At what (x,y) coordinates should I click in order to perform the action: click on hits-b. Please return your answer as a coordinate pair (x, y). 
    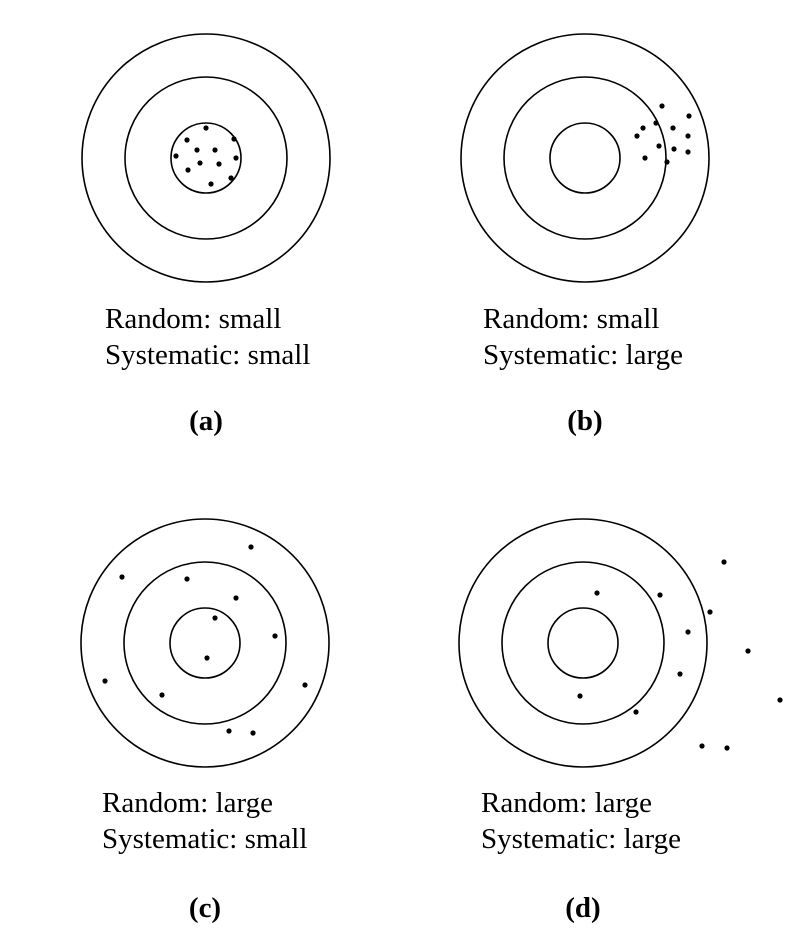
    Looking at the image, I should click on (663, 134).